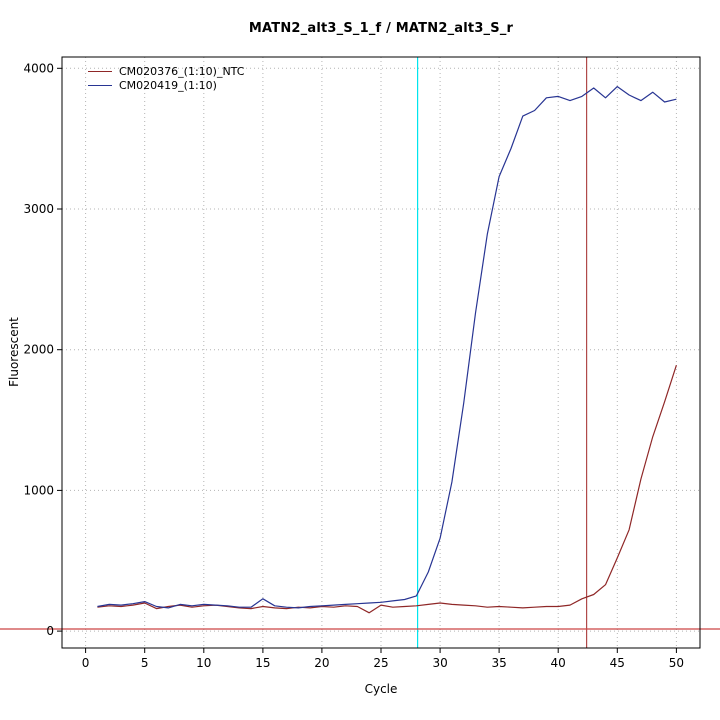  Describe the element at coordinates (381, 28) in the screenshot. I see `chart-title: MATN2_alt3_S_1_f / MATN2_alt3_S_r` at that location.